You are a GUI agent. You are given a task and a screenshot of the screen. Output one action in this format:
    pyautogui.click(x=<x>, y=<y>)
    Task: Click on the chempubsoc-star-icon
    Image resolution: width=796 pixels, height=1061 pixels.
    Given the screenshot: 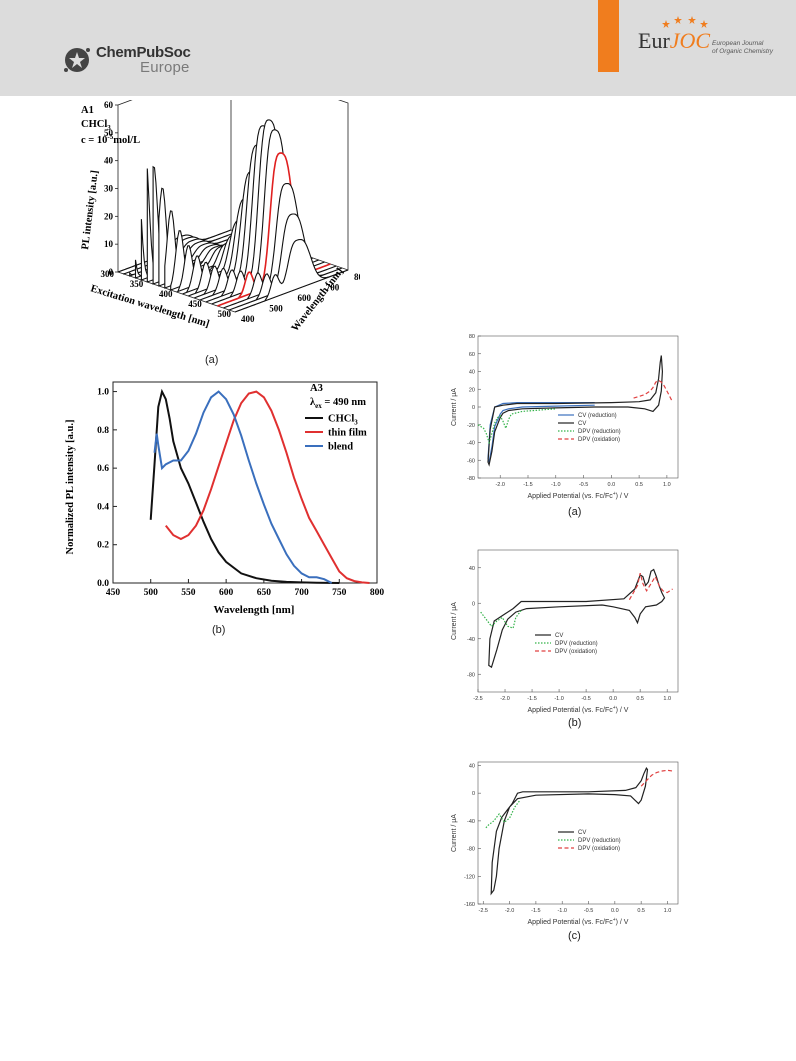 What is the action you would take?
    pyautogui.click(x=77, y=60)
    